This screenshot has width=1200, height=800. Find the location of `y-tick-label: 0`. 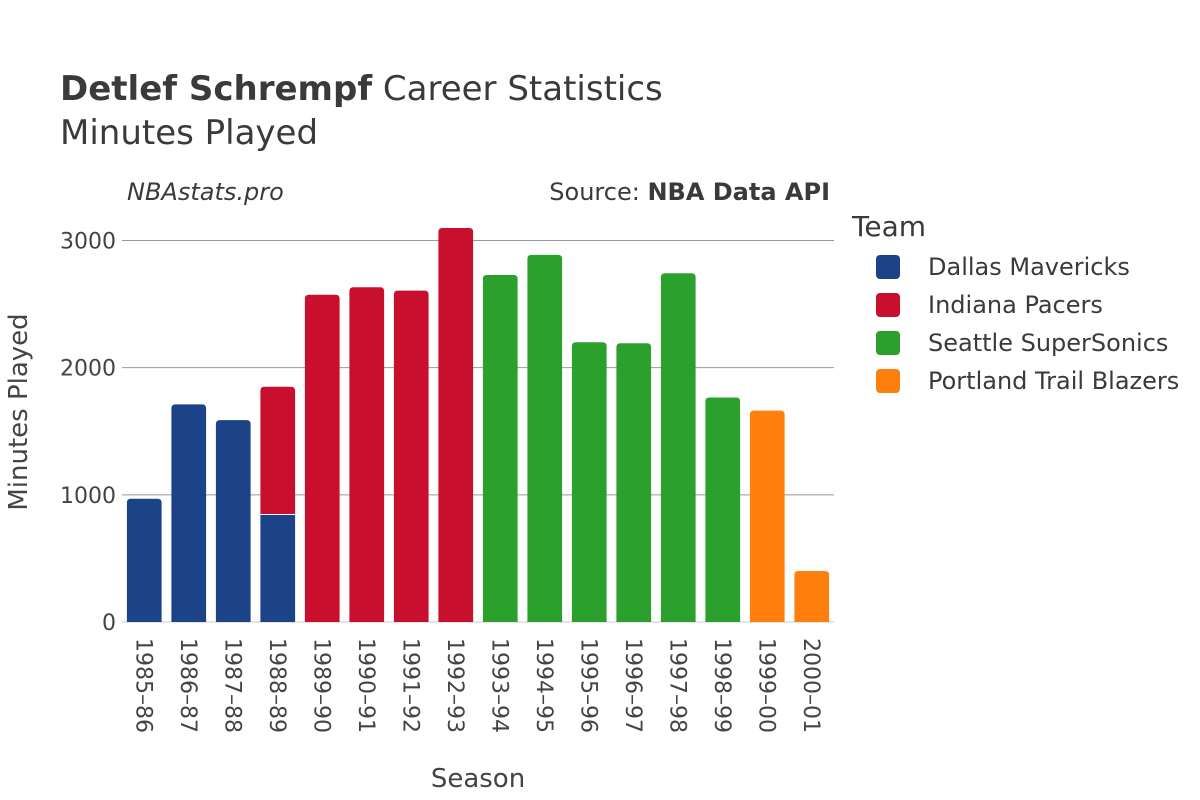

y-tick-label: 0 is located at coordinates (109, 623).